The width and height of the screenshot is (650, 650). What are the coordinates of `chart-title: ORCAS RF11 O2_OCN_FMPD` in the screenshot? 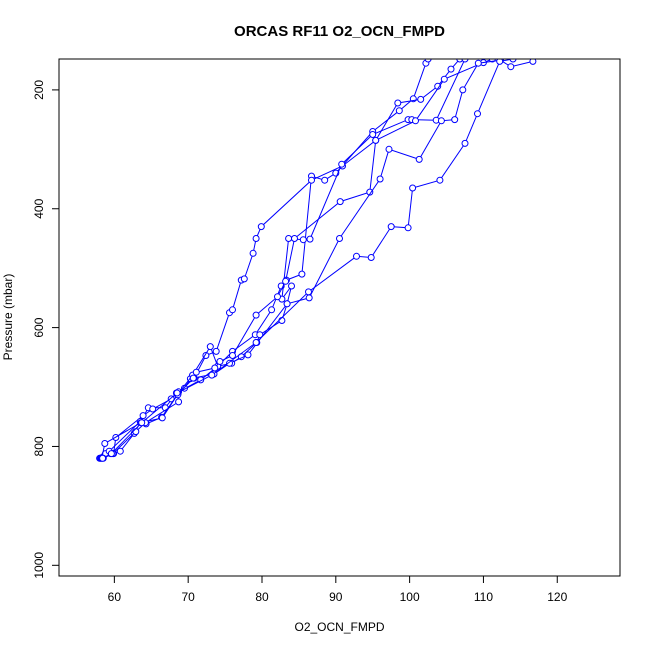 It's located at (339, 31).